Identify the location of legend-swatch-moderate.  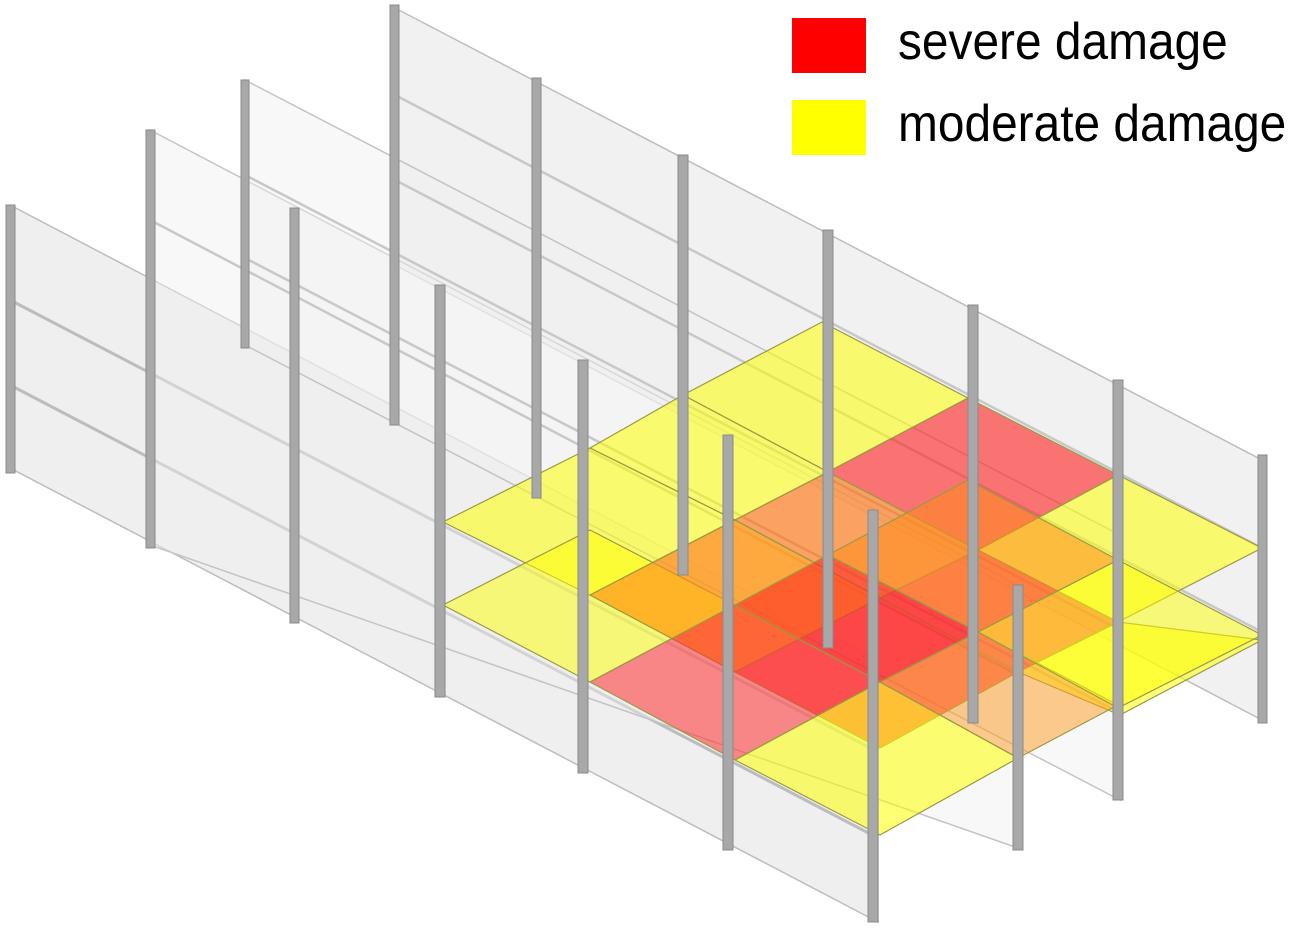
(829, 127).